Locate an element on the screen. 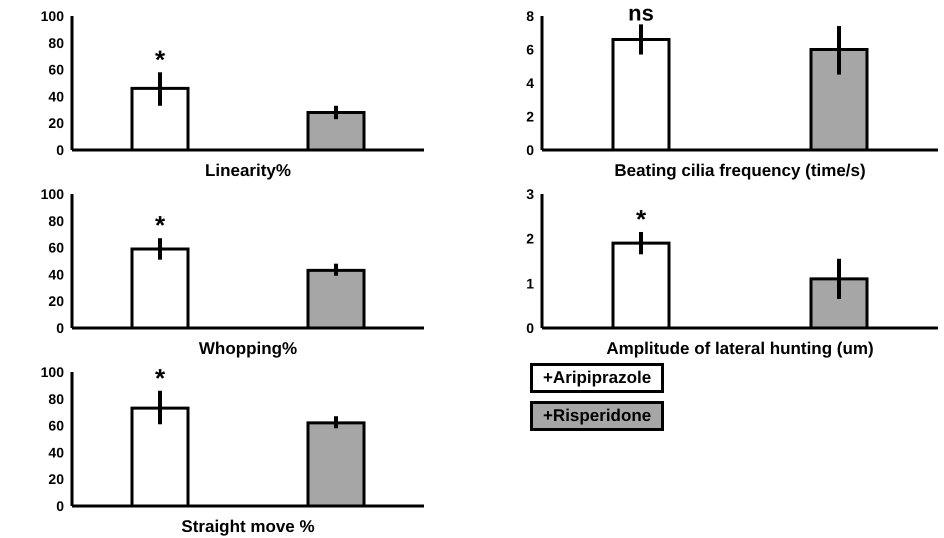  annotation: ns is located at coordinates (641, 13).